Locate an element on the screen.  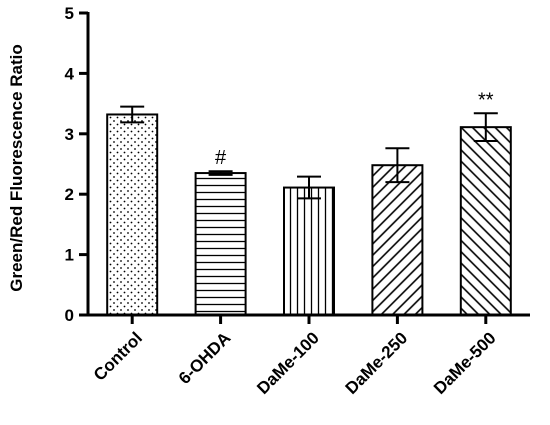
bar-control is located at coordinates (132, 214).